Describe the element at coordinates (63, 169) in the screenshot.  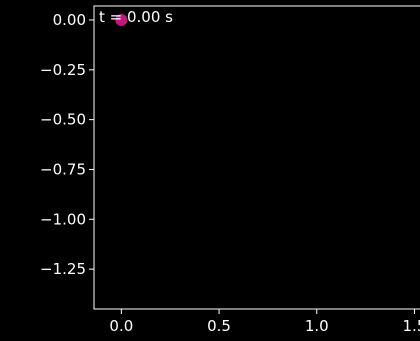
I see `y-tick-label: −0.75` at that location.